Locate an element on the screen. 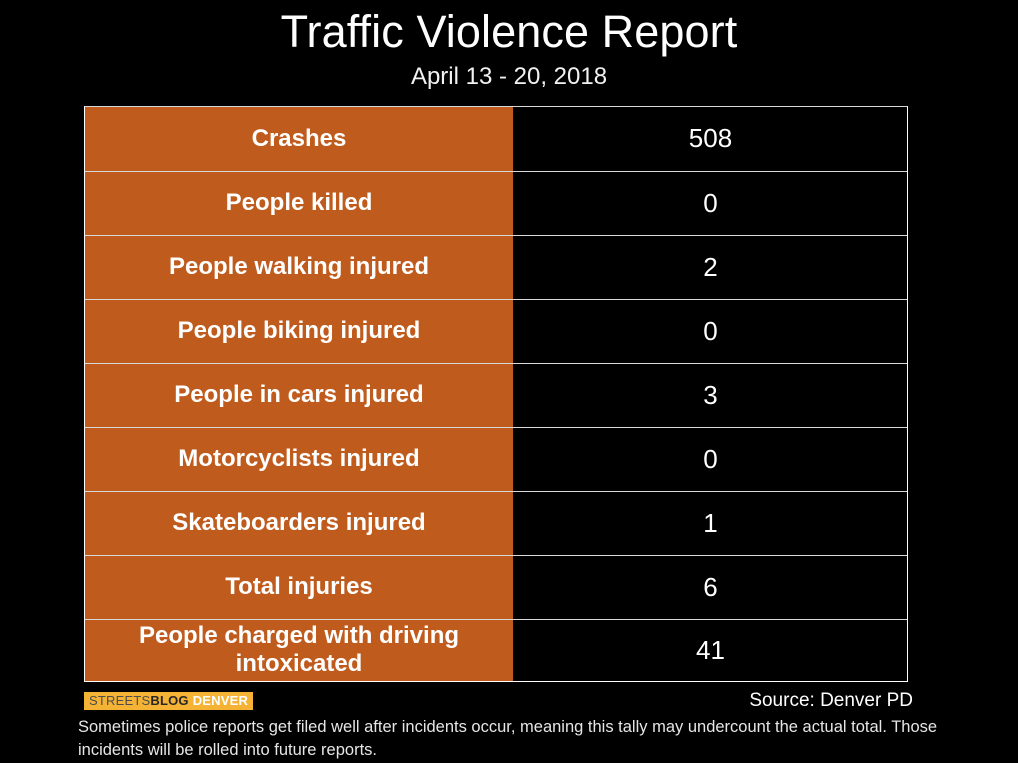 This screenshot has width=1018, height=763. date-range-subtitle: April 13 - 20, 2018 is located at coordinates (509, 77).